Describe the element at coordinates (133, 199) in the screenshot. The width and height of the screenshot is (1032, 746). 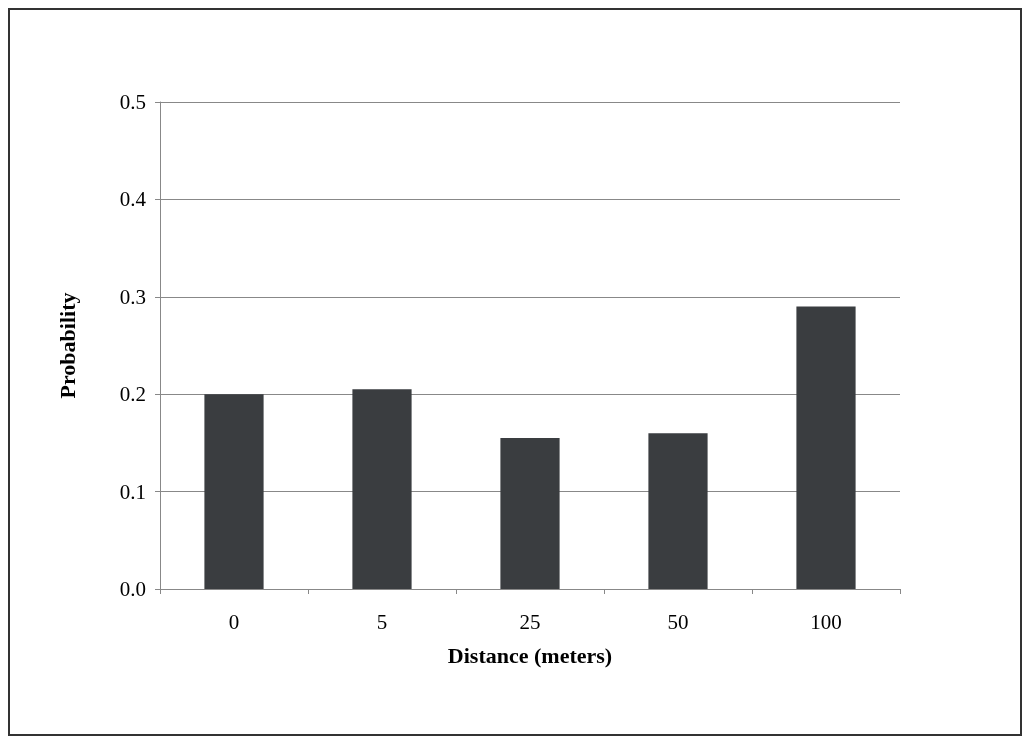
I see `y-tick-label: 0.4` at that location.